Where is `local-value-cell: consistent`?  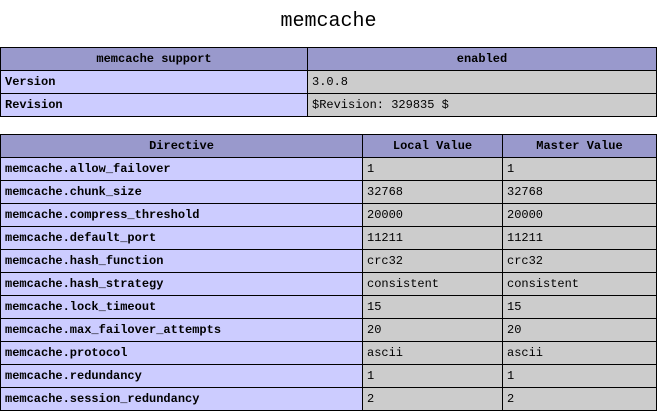 local-value-cell: consistent is located at coordinates (432, 284).